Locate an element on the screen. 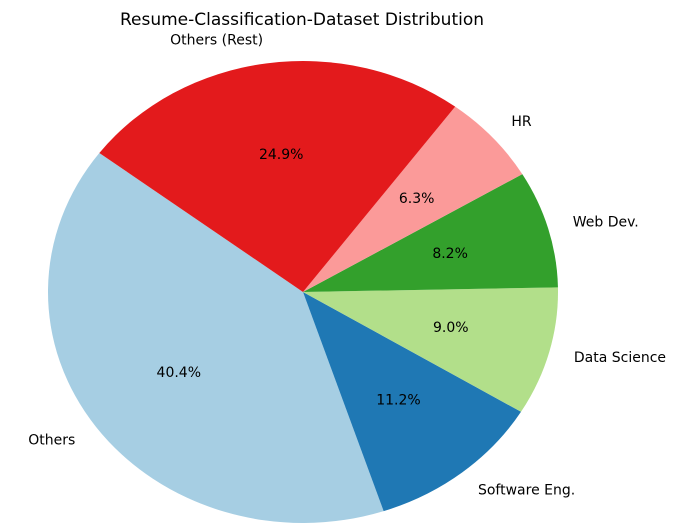 The image size is (676, 525). slice-label: Others is located at coordinates (51, 440).